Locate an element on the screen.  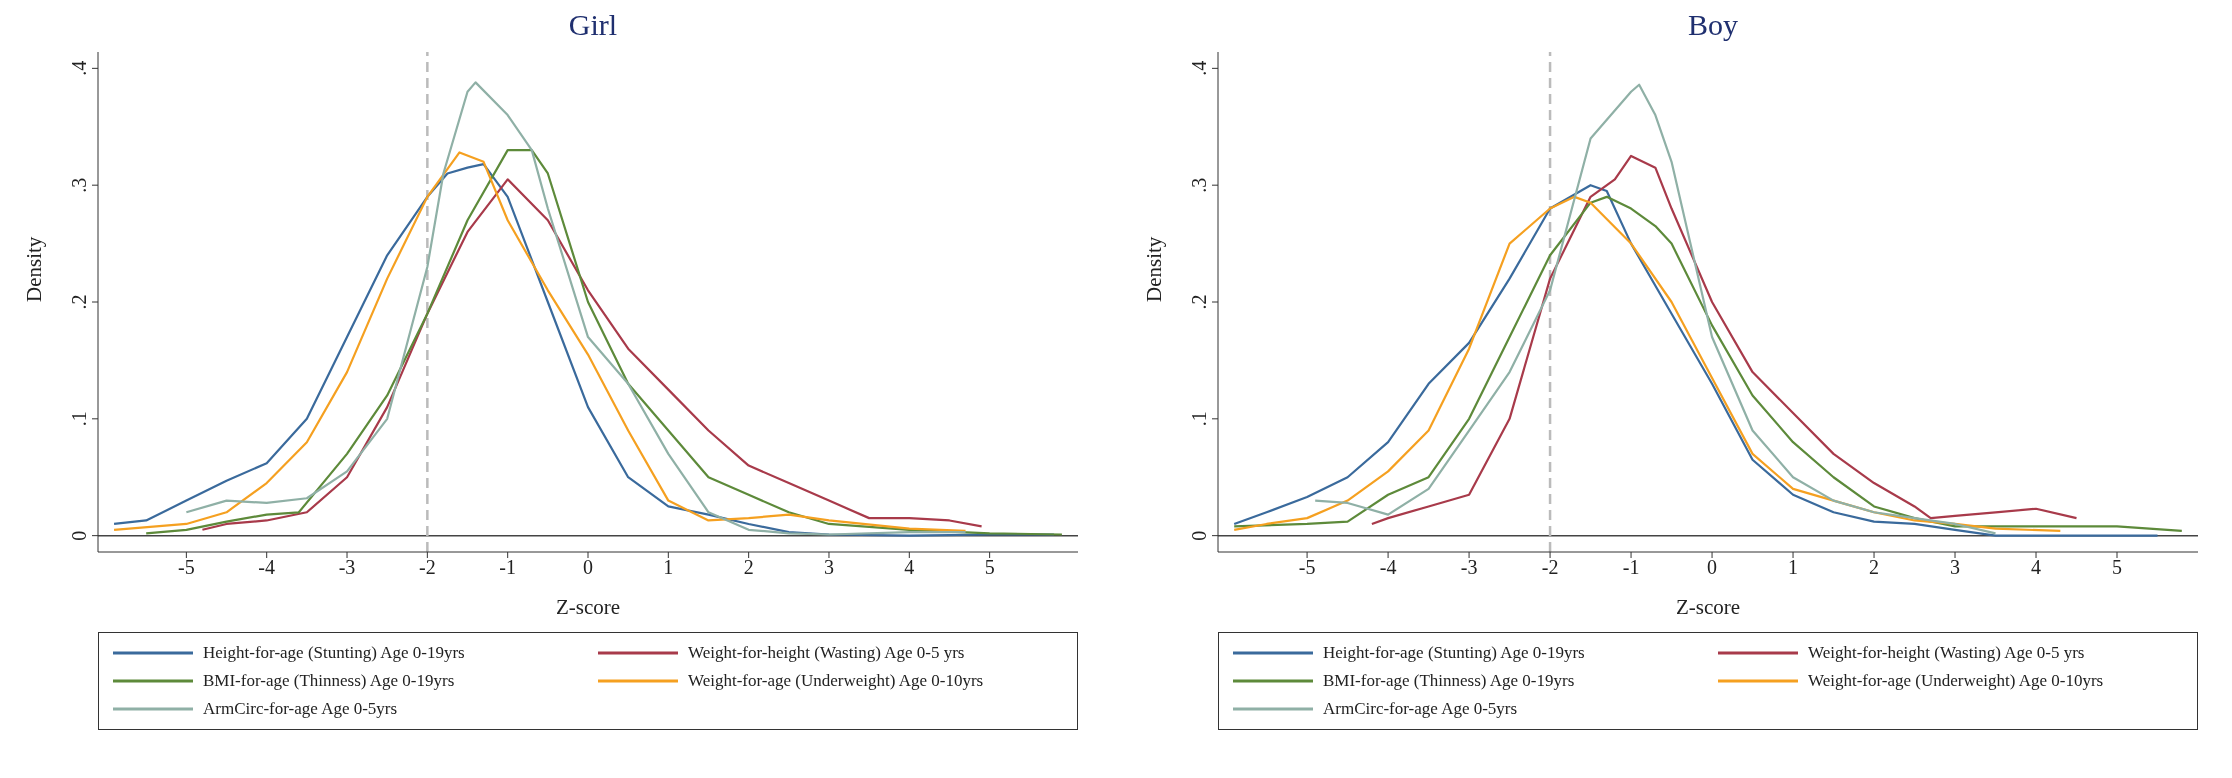
chart-title: Girl is located at coordinates (593, 25).